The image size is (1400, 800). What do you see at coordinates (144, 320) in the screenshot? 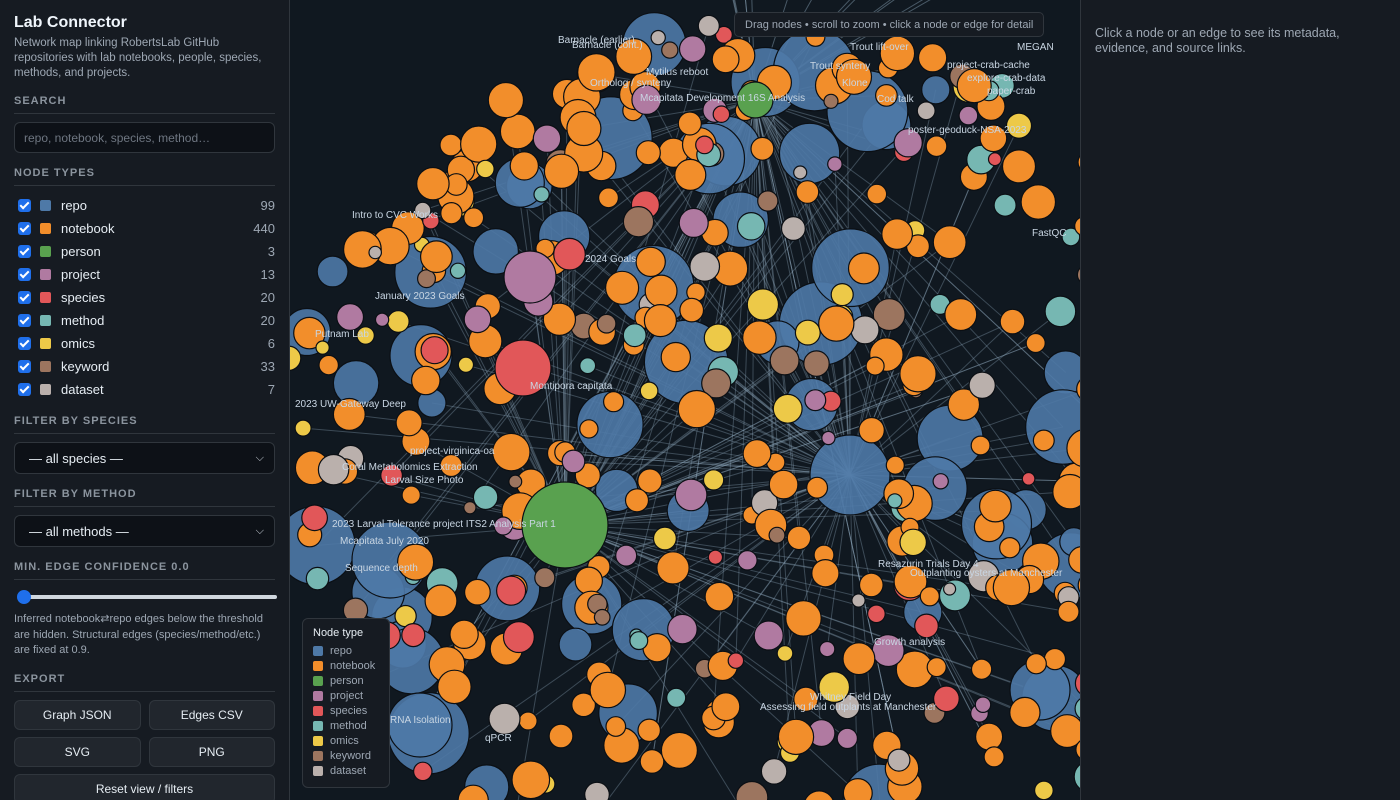
I see `node-type-method: method 20` at bounding box center [144, 320].